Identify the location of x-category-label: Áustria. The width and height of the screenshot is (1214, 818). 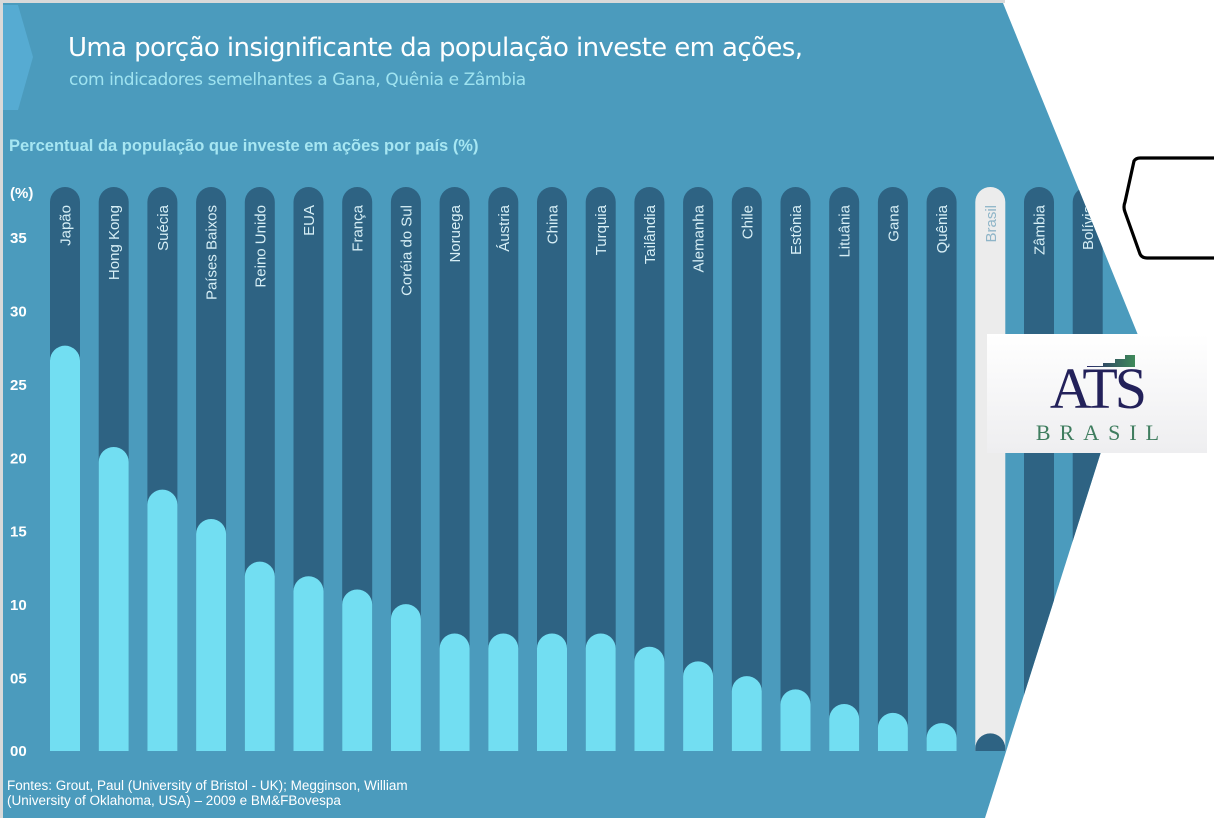
(504, 227).